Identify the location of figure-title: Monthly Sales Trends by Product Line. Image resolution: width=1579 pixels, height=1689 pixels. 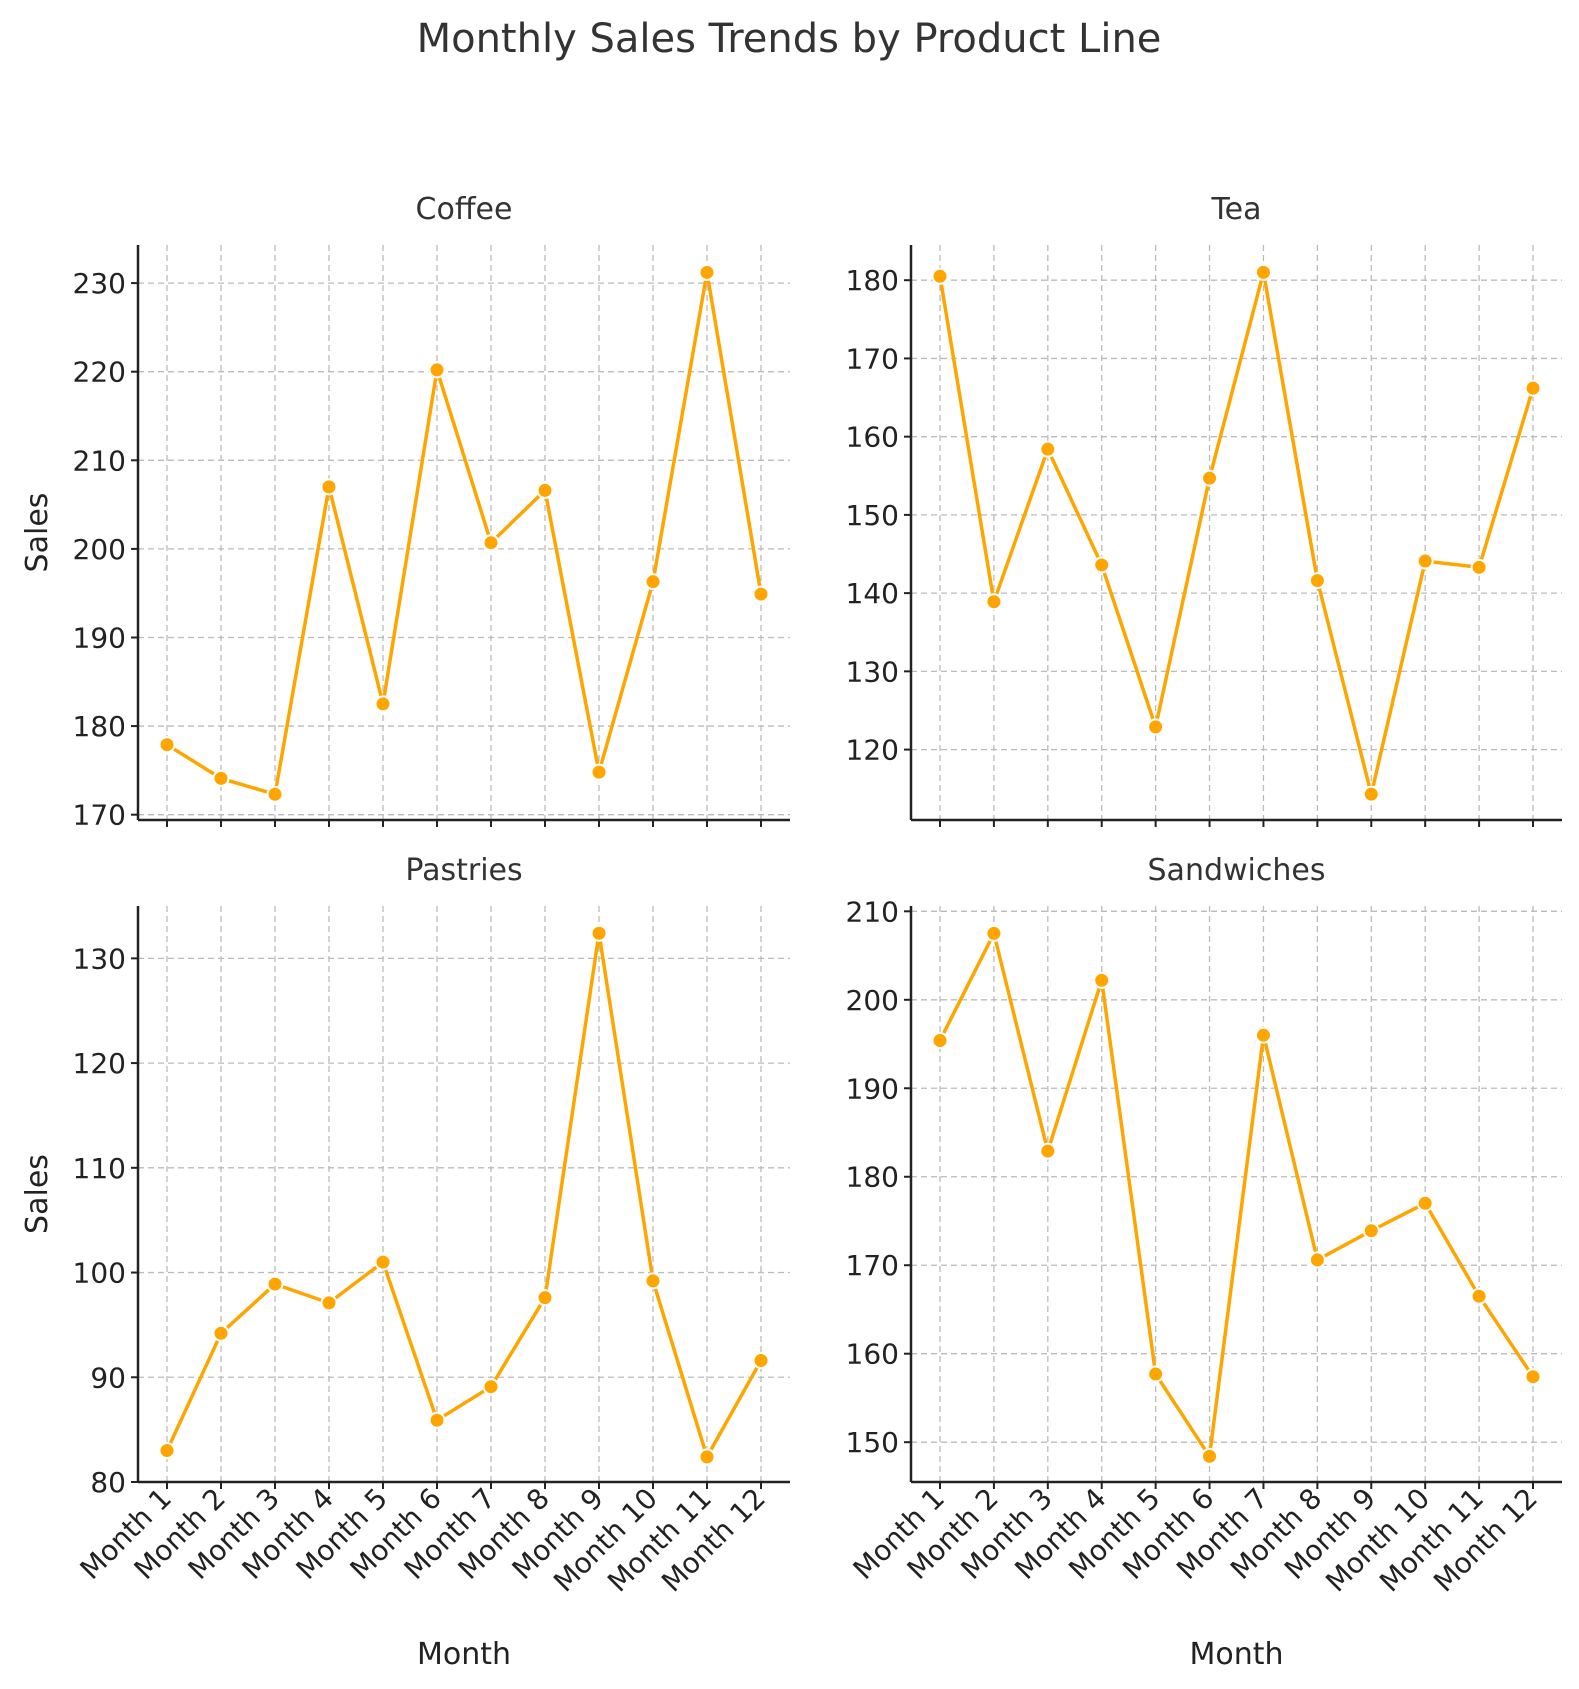
(789, 39).